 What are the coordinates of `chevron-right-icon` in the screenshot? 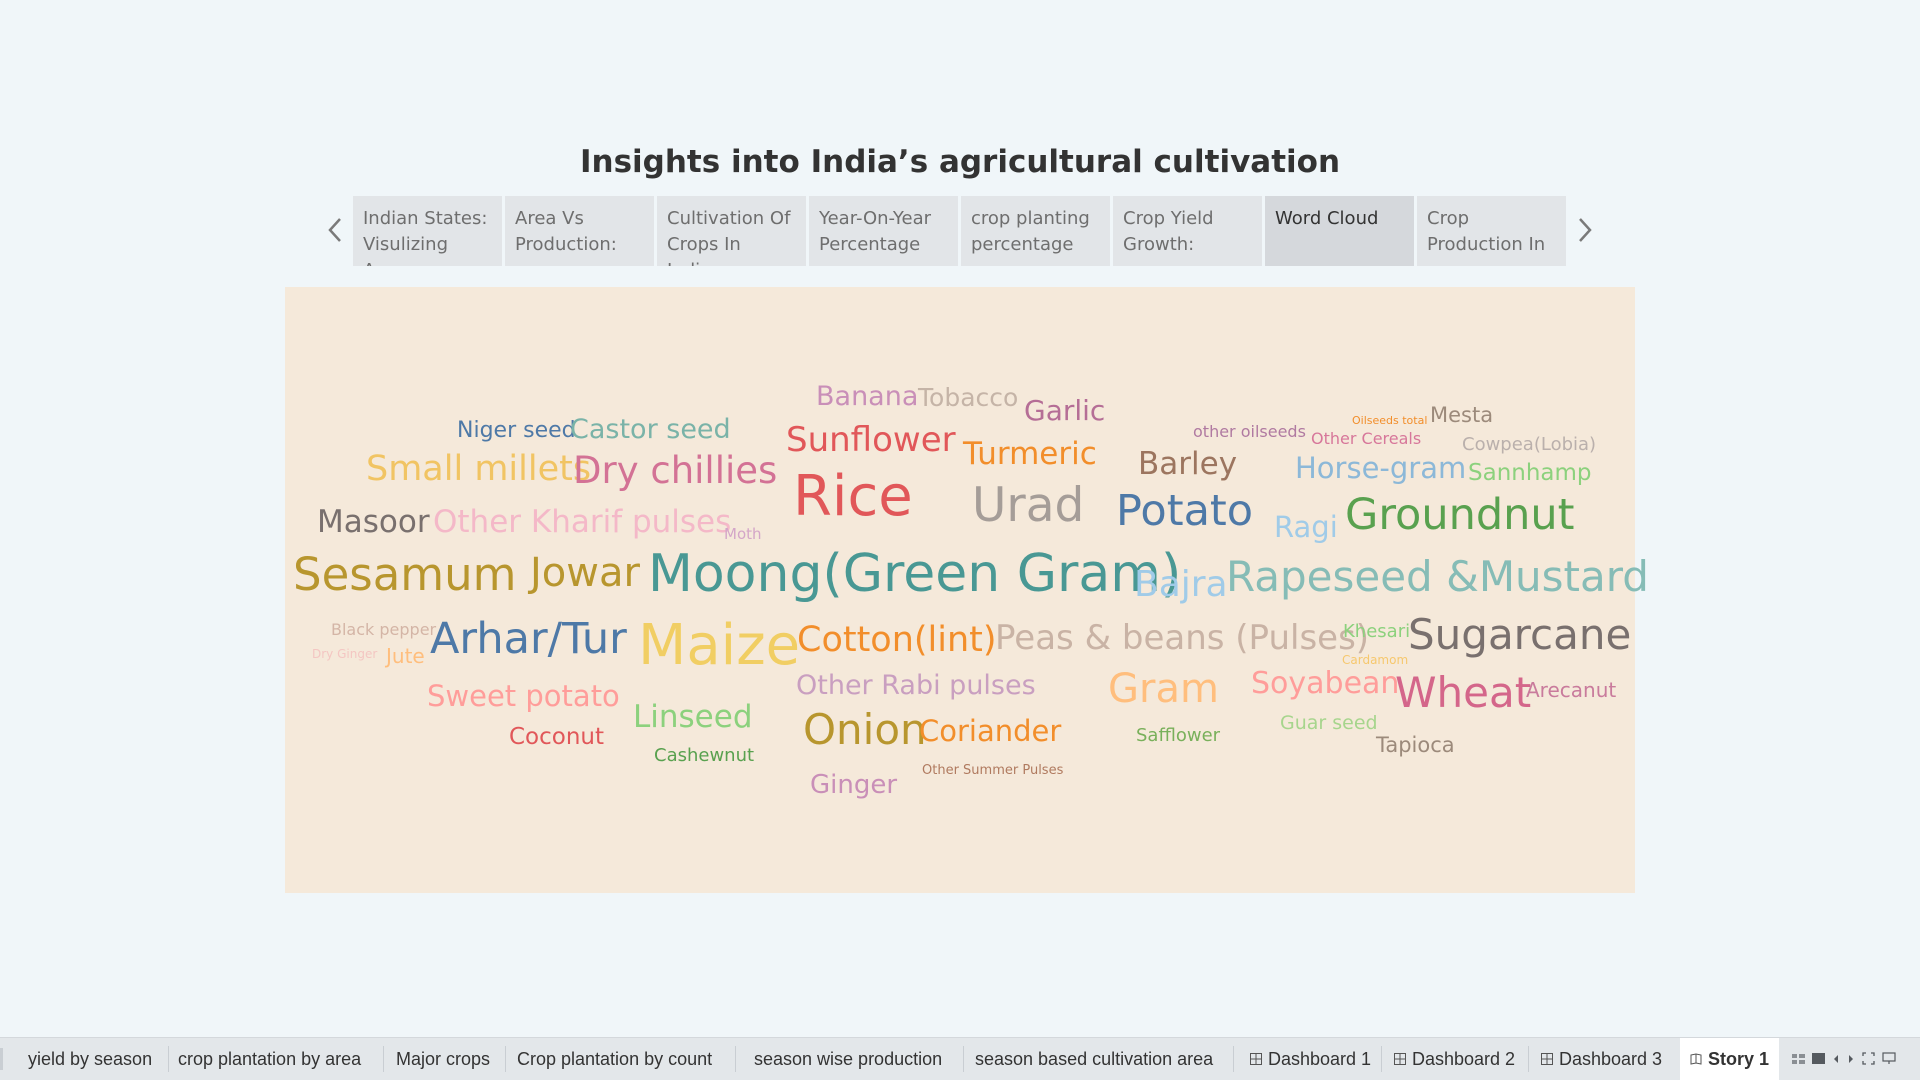 It's located at (1585, 230).